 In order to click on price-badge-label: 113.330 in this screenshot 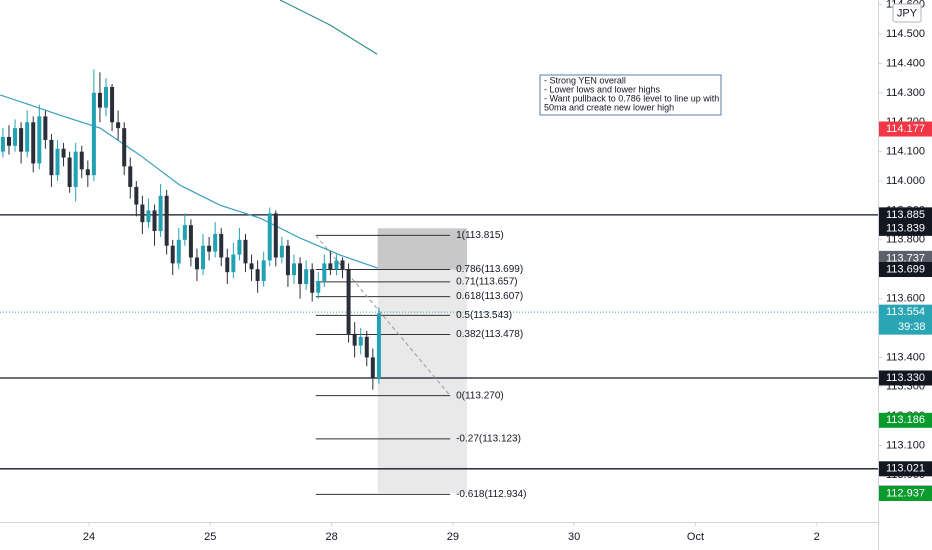, I will do `click(905, 378)`.